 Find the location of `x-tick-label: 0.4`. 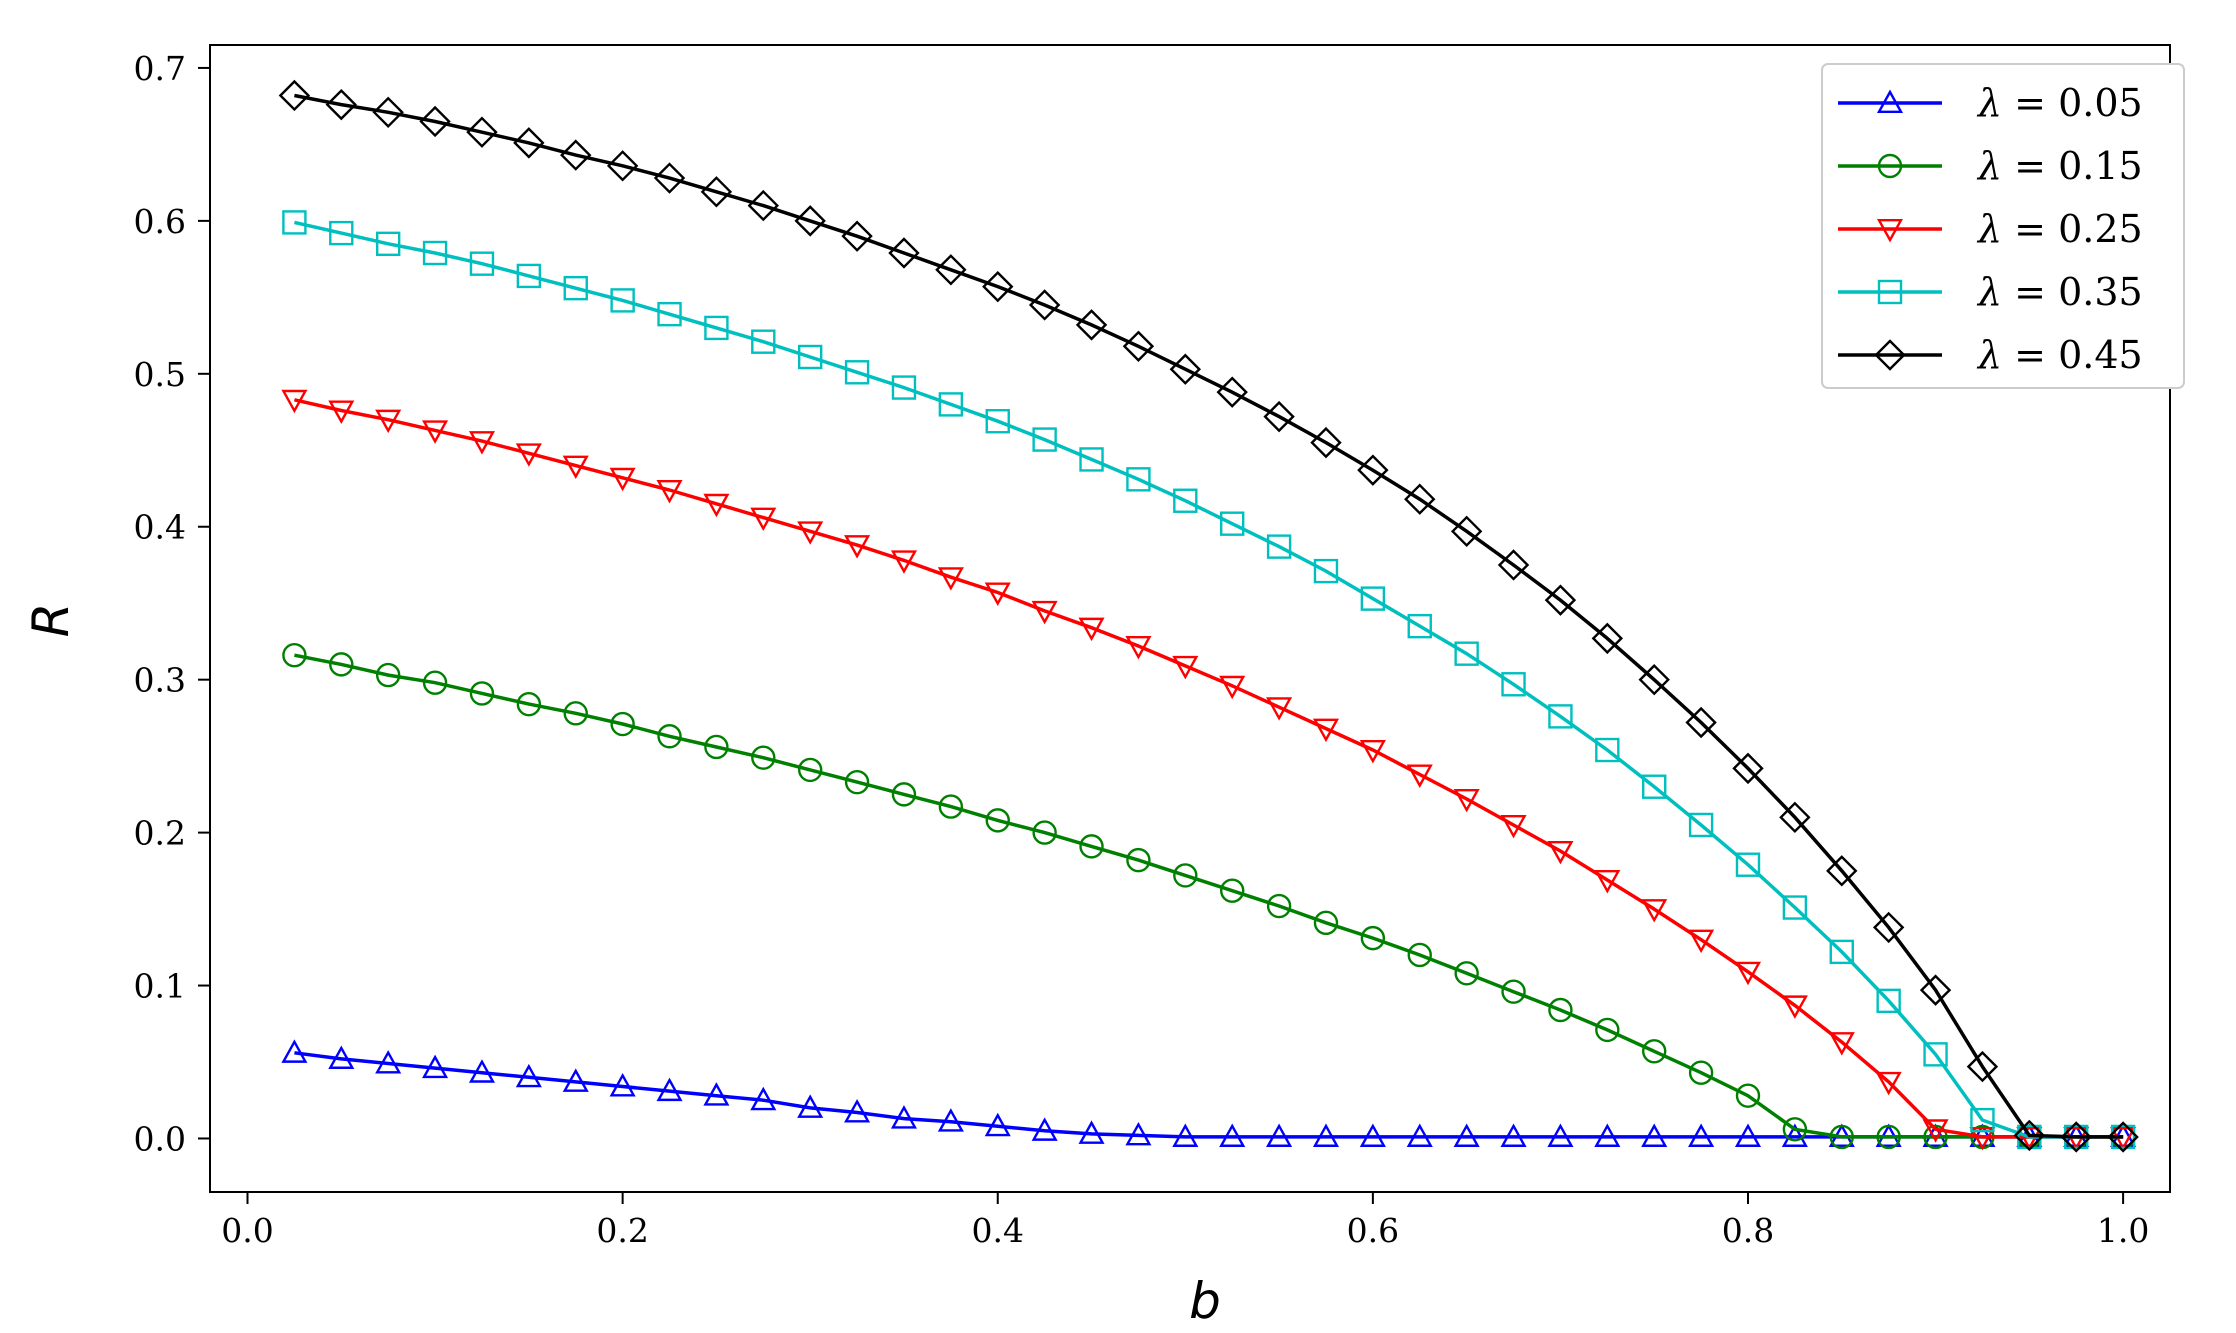

x-tick-label: 0.4 is located at coordinates (998, 1230).